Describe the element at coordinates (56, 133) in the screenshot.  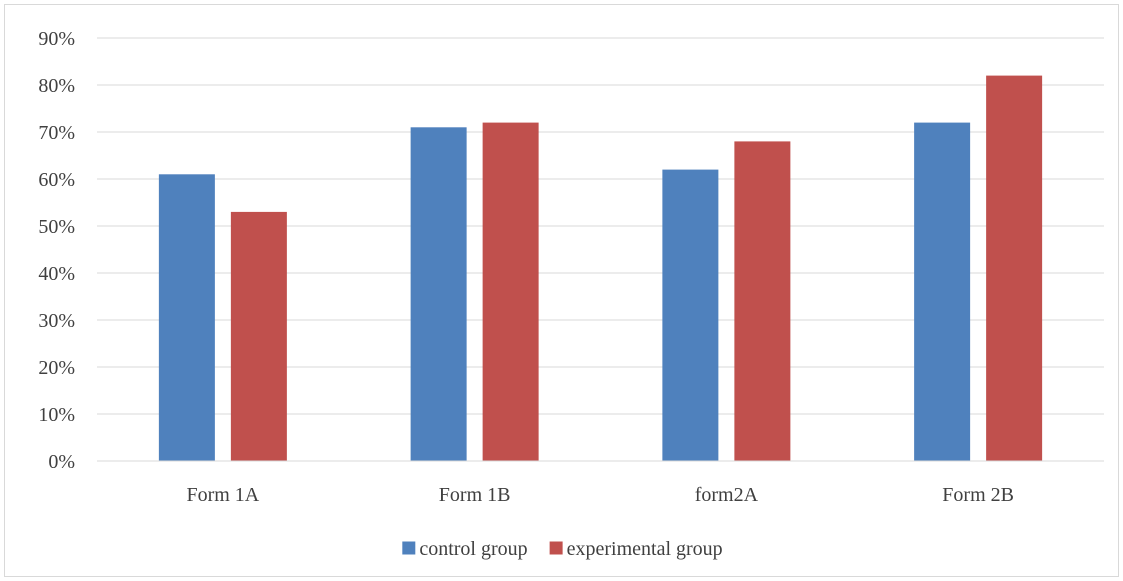
I see `y-tick-label: 70%` at that location.